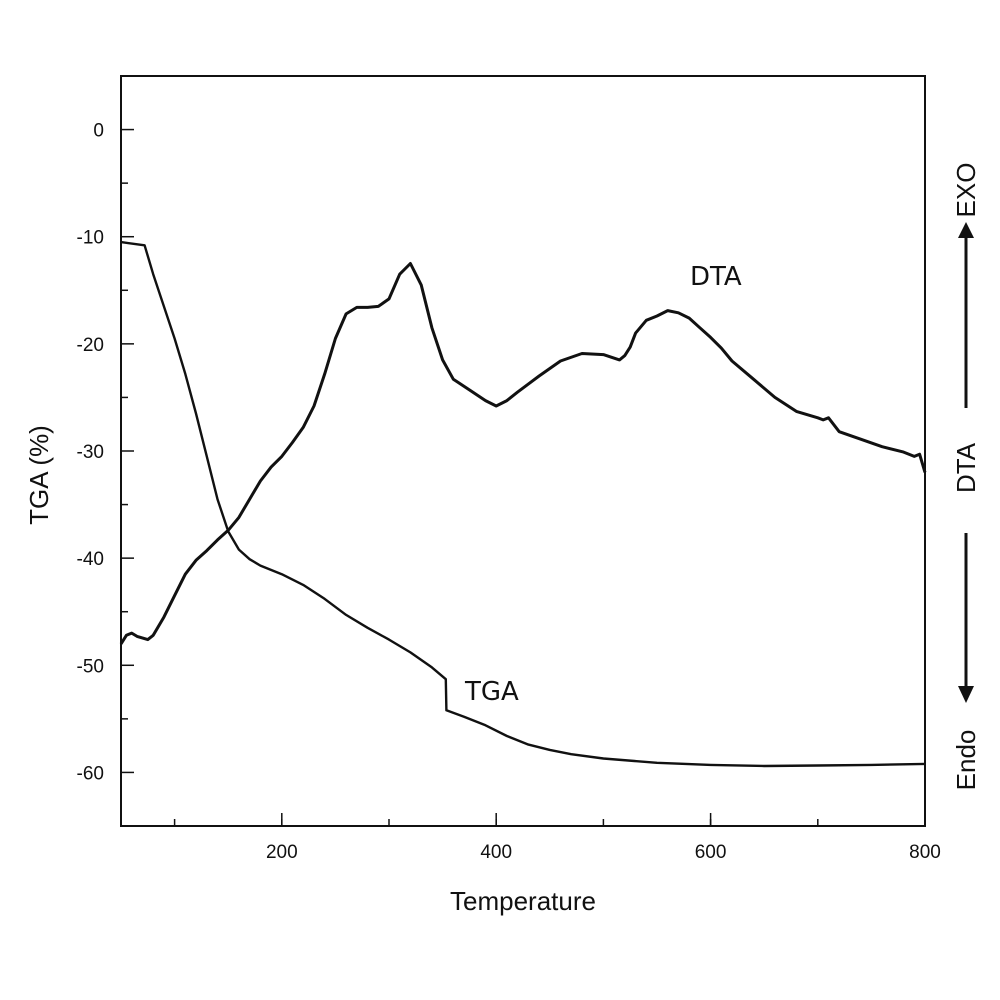 The width and height of the screenshot is (1000, 1000). Describe the element at coordinates (282, 852) in the screenshot. I see `x-tick-label: 200` at that location.